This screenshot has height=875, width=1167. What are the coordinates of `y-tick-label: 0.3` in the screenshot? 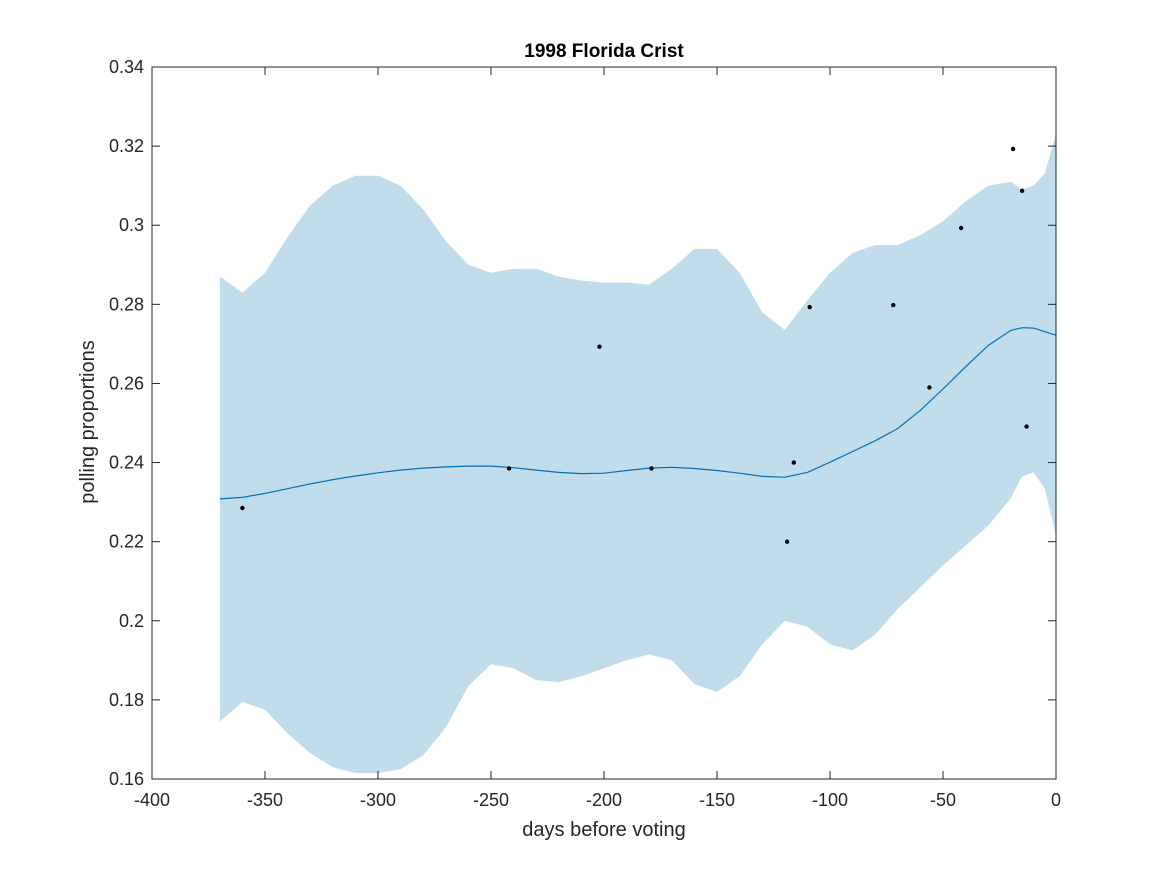 It's located at (131, 225).